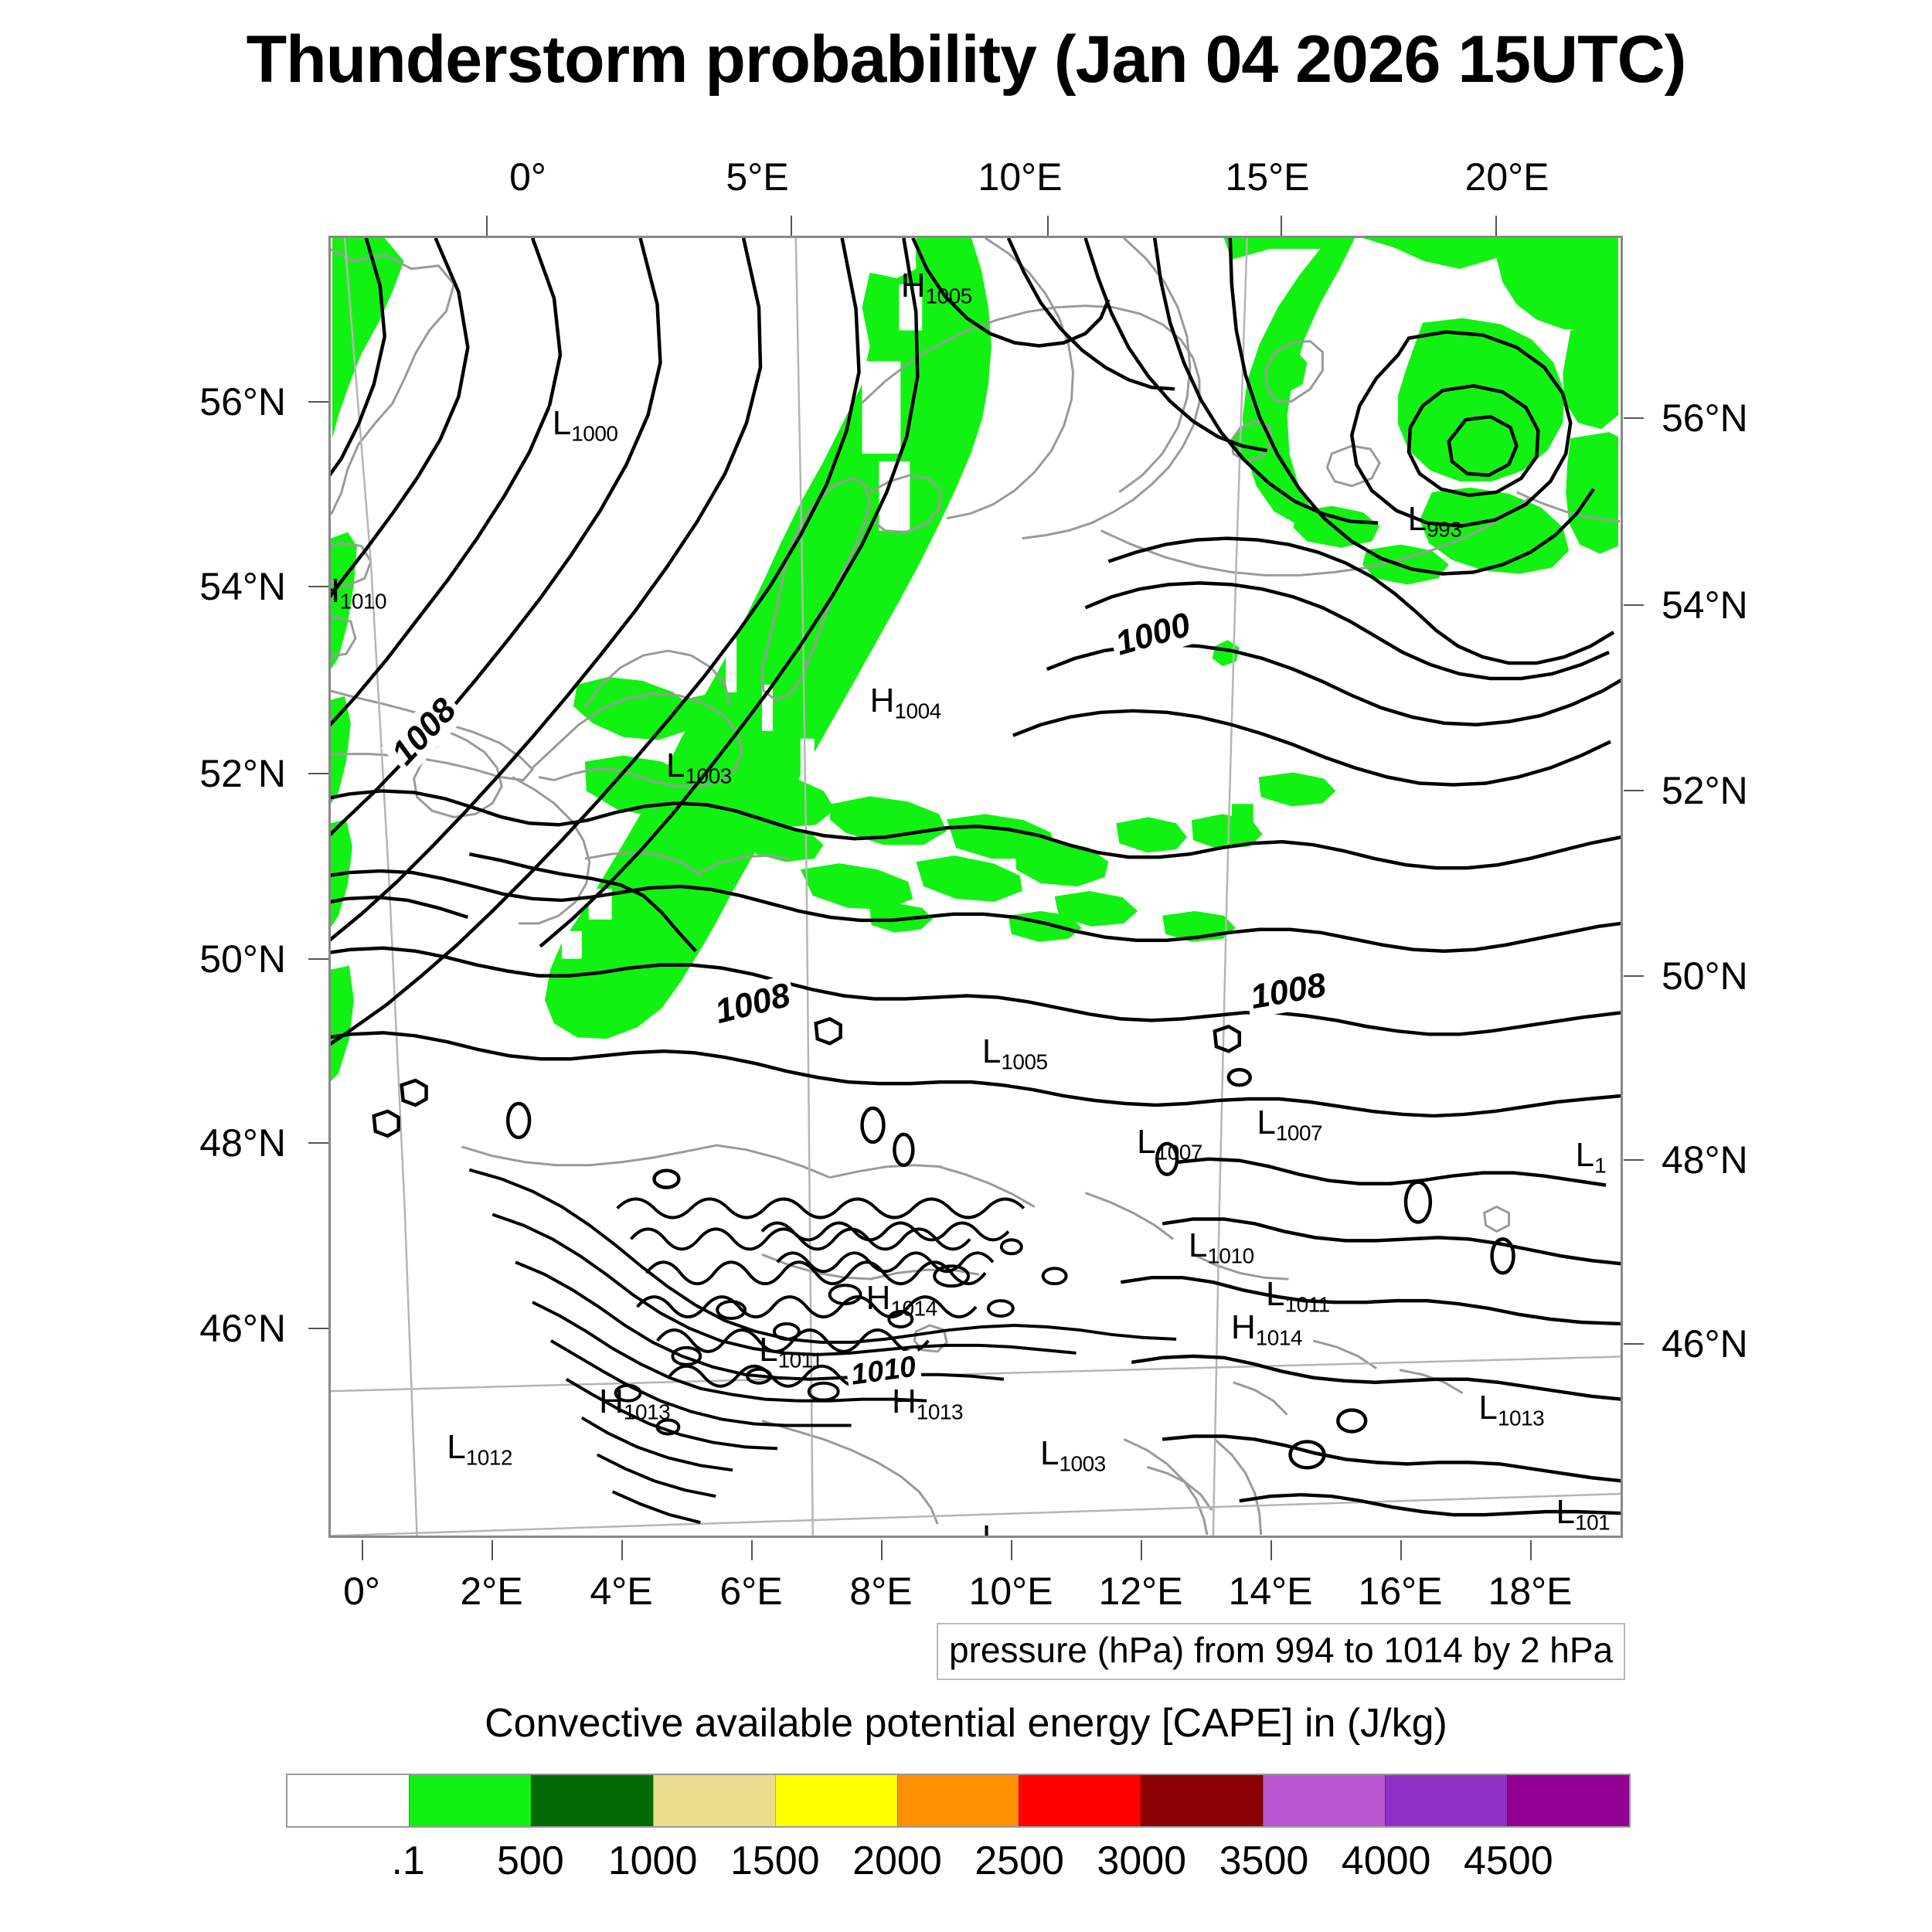 Image resolution: width=1932 pixels, height=1932 pixels. What do you see at coordinates (1290, 1124) in the screenshot?
I see `pressure-center-L-1007-east: L1007` at bounding box center [1290, 1124].